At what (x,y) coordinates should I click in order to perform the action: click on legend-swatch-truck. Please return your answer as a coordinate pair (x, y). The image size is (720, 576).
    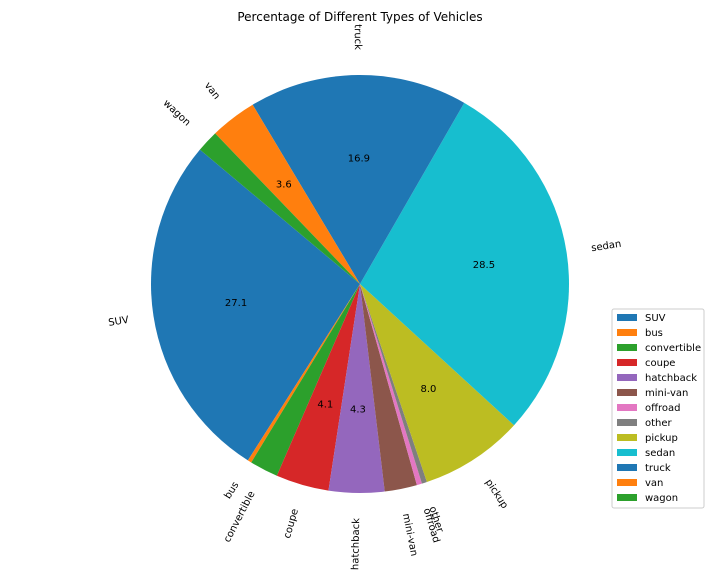
    Looking at the image, I should click on (627, 467).